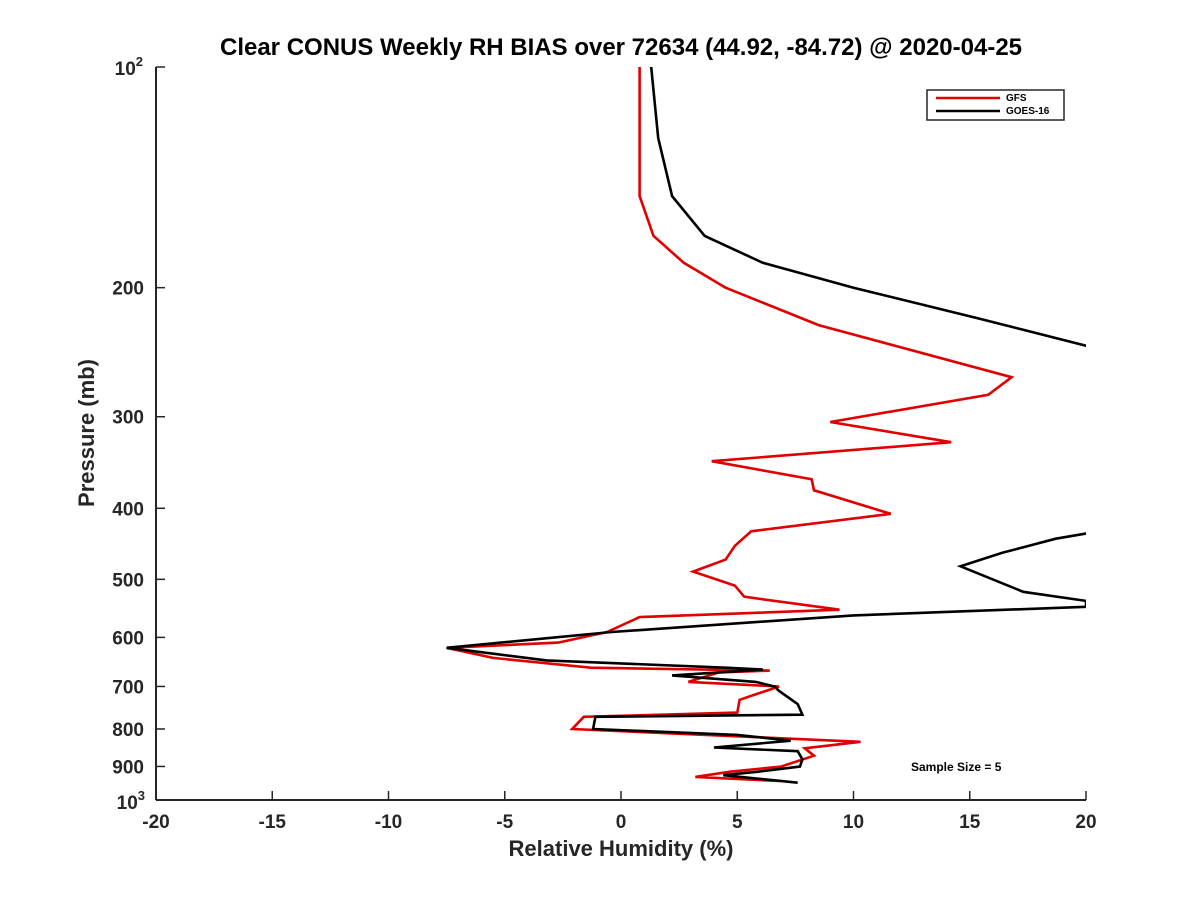  What do you see at coordinates (129, 67) in the screenshot?
I see `y-tick-label-min: 102` at bounding box center [129, 67].